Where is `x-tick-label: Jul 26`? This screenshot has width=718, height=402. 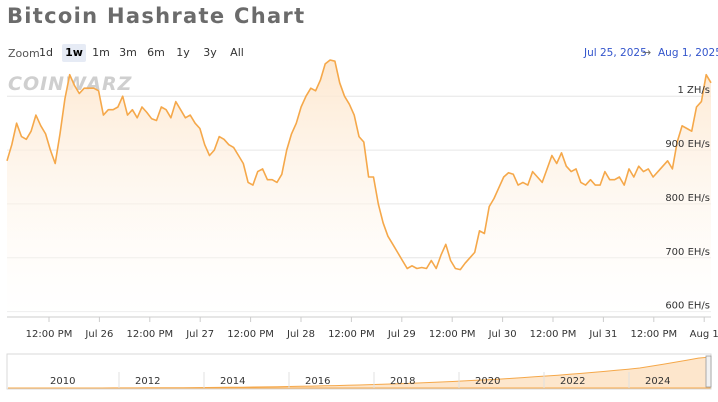
x-tick-label: Jul 26 is located at coordinates (98, 334).